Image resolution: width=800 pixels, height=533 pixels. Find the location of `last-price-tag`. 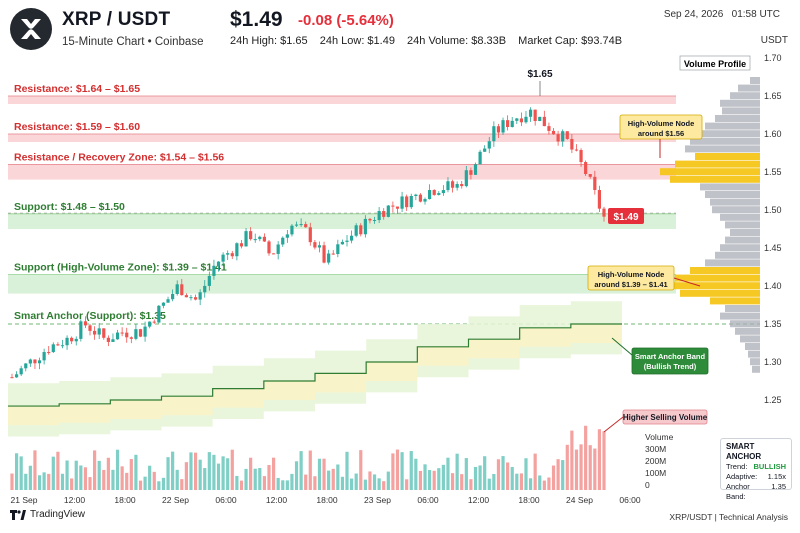

last-price-tag is located at coordinates (626, 216).